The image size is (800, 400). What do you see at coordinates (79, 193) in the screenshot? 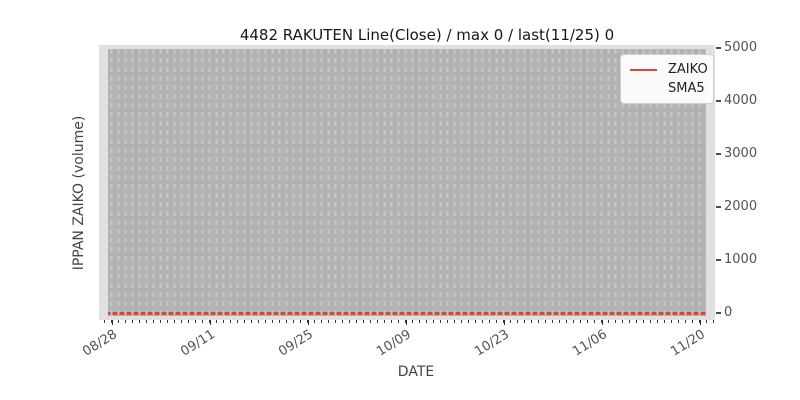
I see `y-axis-label: IPPAN ZAIKO (volume)` at bounding box center [79, 193].